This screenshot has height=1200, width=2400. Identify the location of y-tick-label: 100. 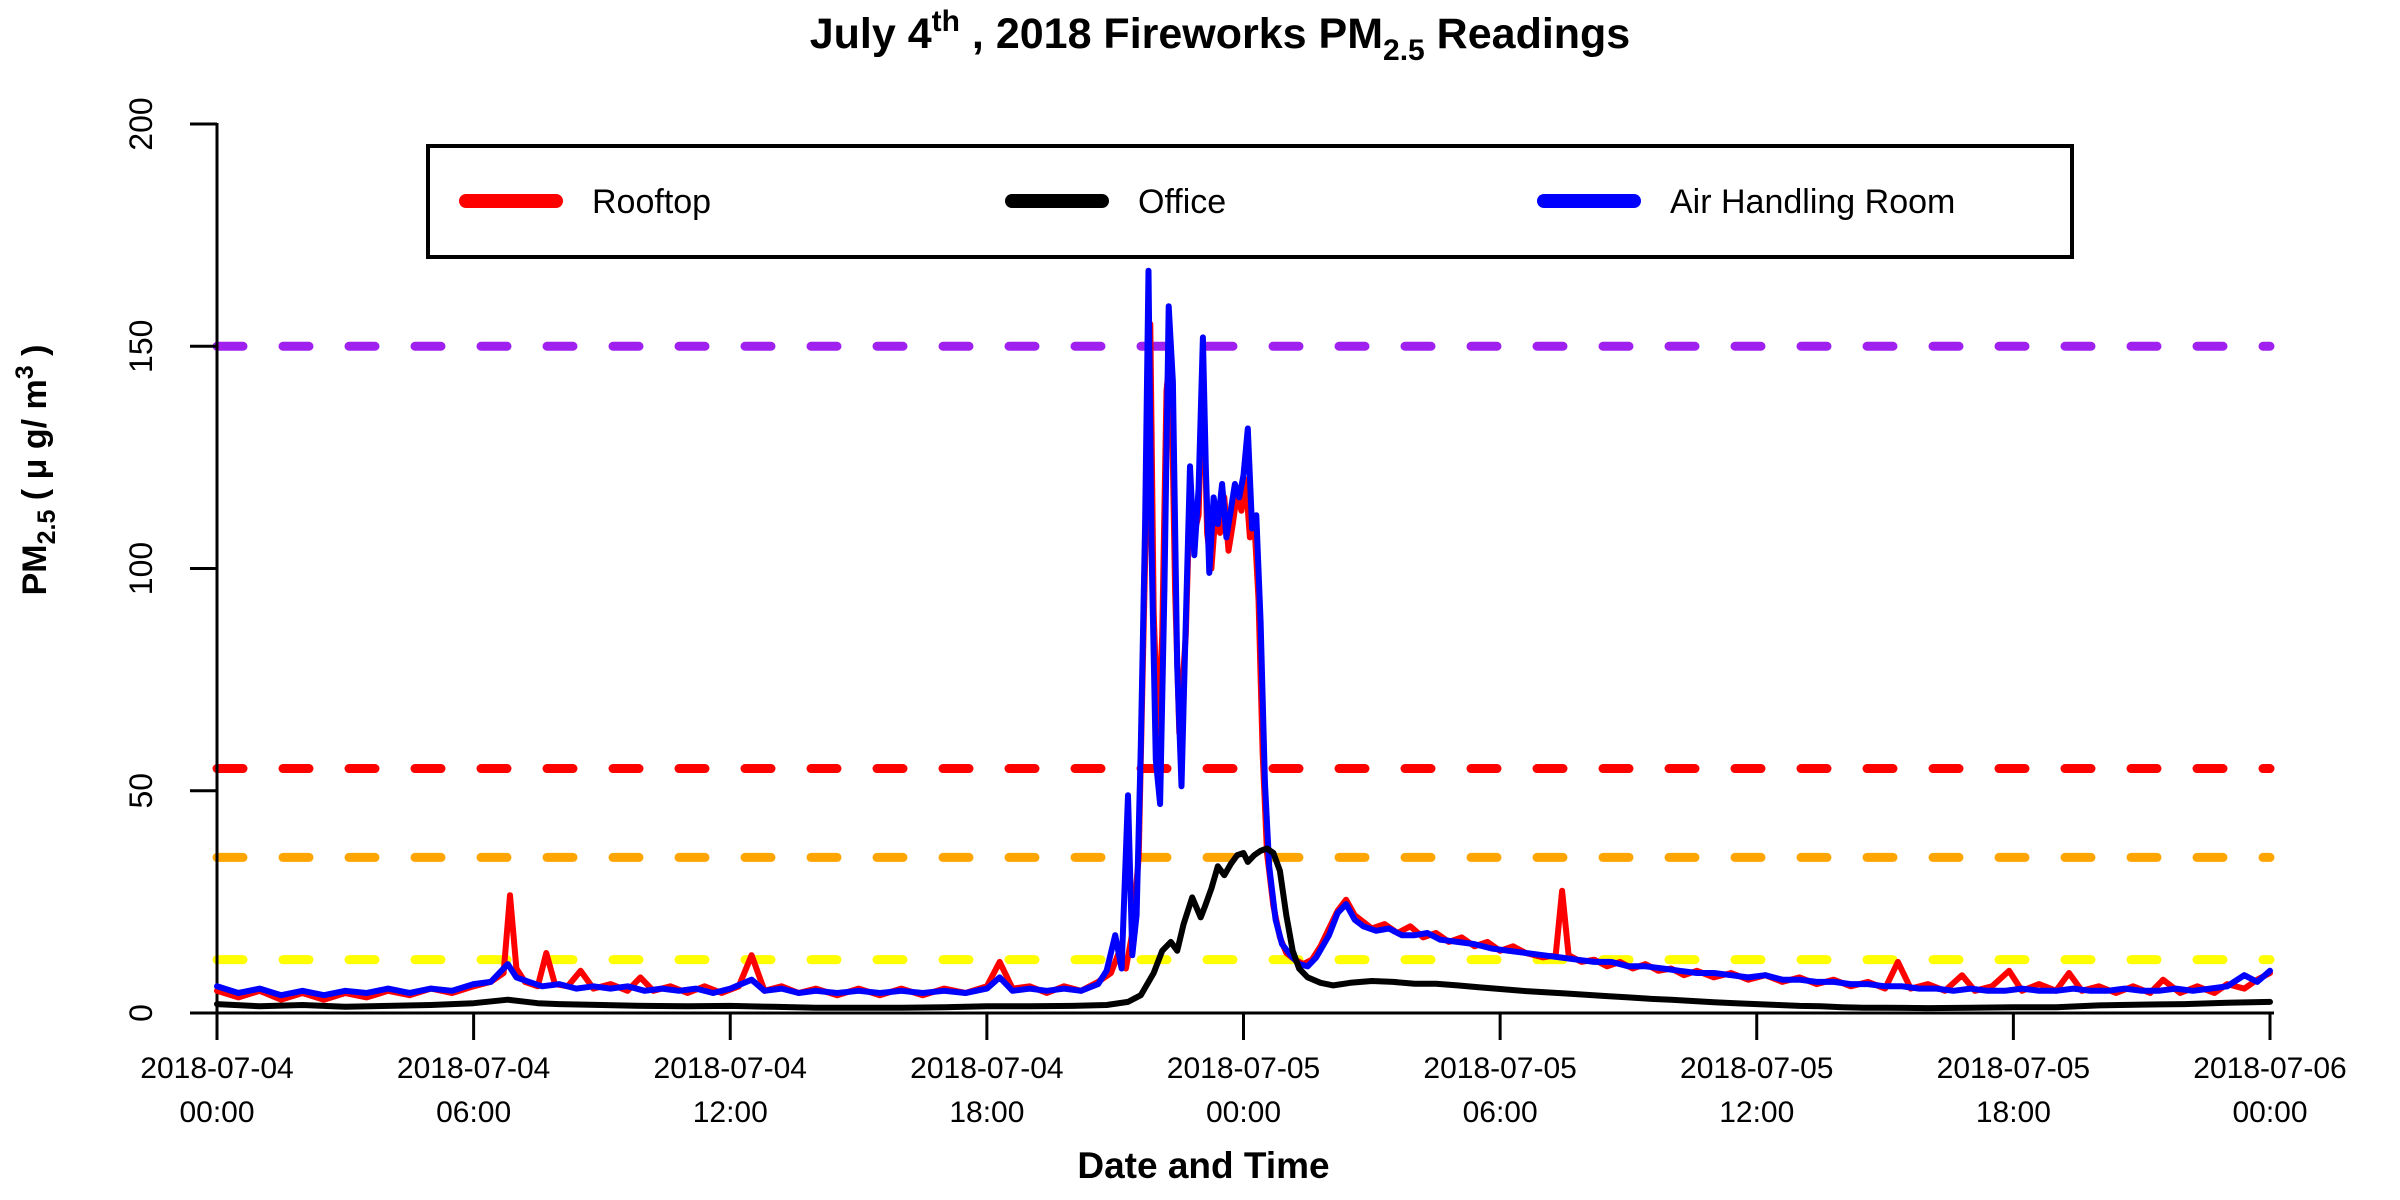
(141, 568).